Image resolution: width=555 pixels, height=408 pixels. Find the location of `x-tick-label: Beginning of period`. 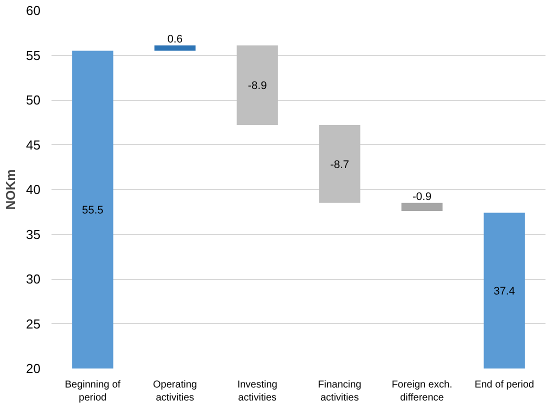

x-tick-label: Beginning of period is located at coordinates (92, 392).